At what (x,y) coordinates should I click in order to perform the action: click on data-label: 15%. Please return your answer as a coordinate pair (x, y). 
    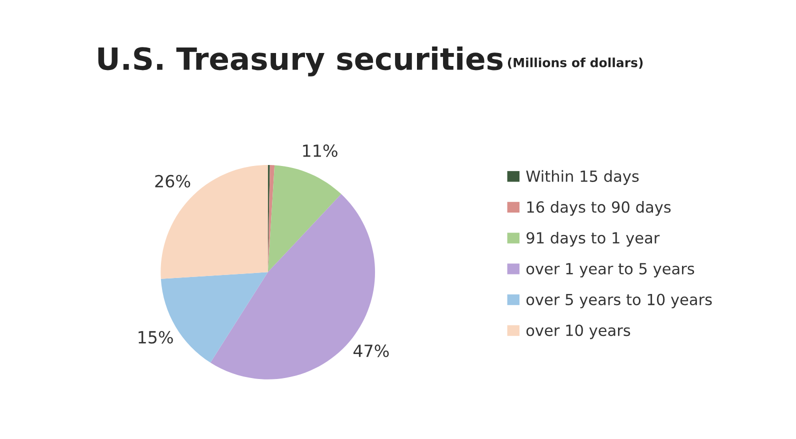
    Looking at the image, I should click on (155, 337).